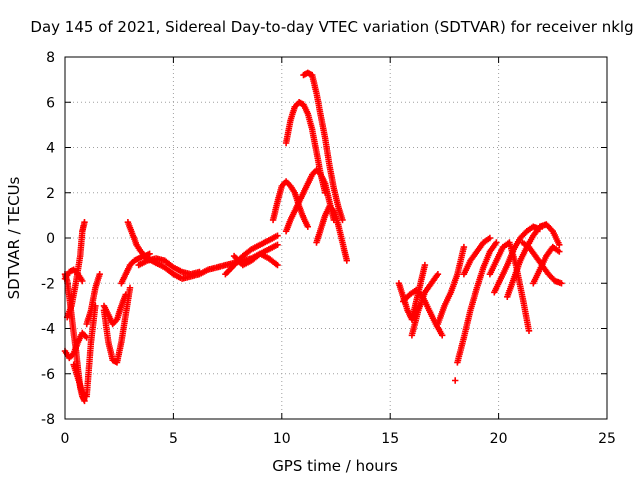 This screenshot has width=640, height=480. What do you see at coordinates (50, 239) in the screenshot?
I see `y-tick-label: 0` at bounding box center [50, 239].